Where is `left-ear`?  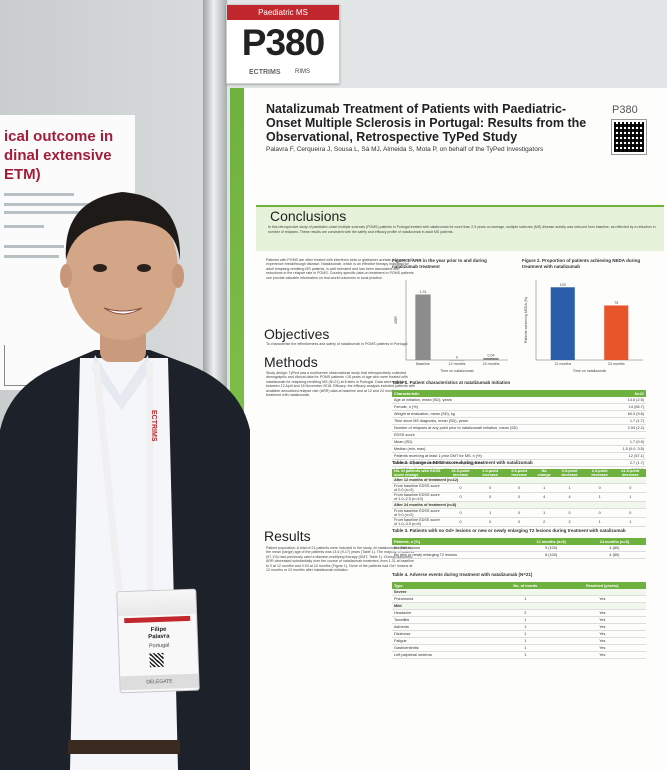 left-ear is located at coordinates (66, 276).